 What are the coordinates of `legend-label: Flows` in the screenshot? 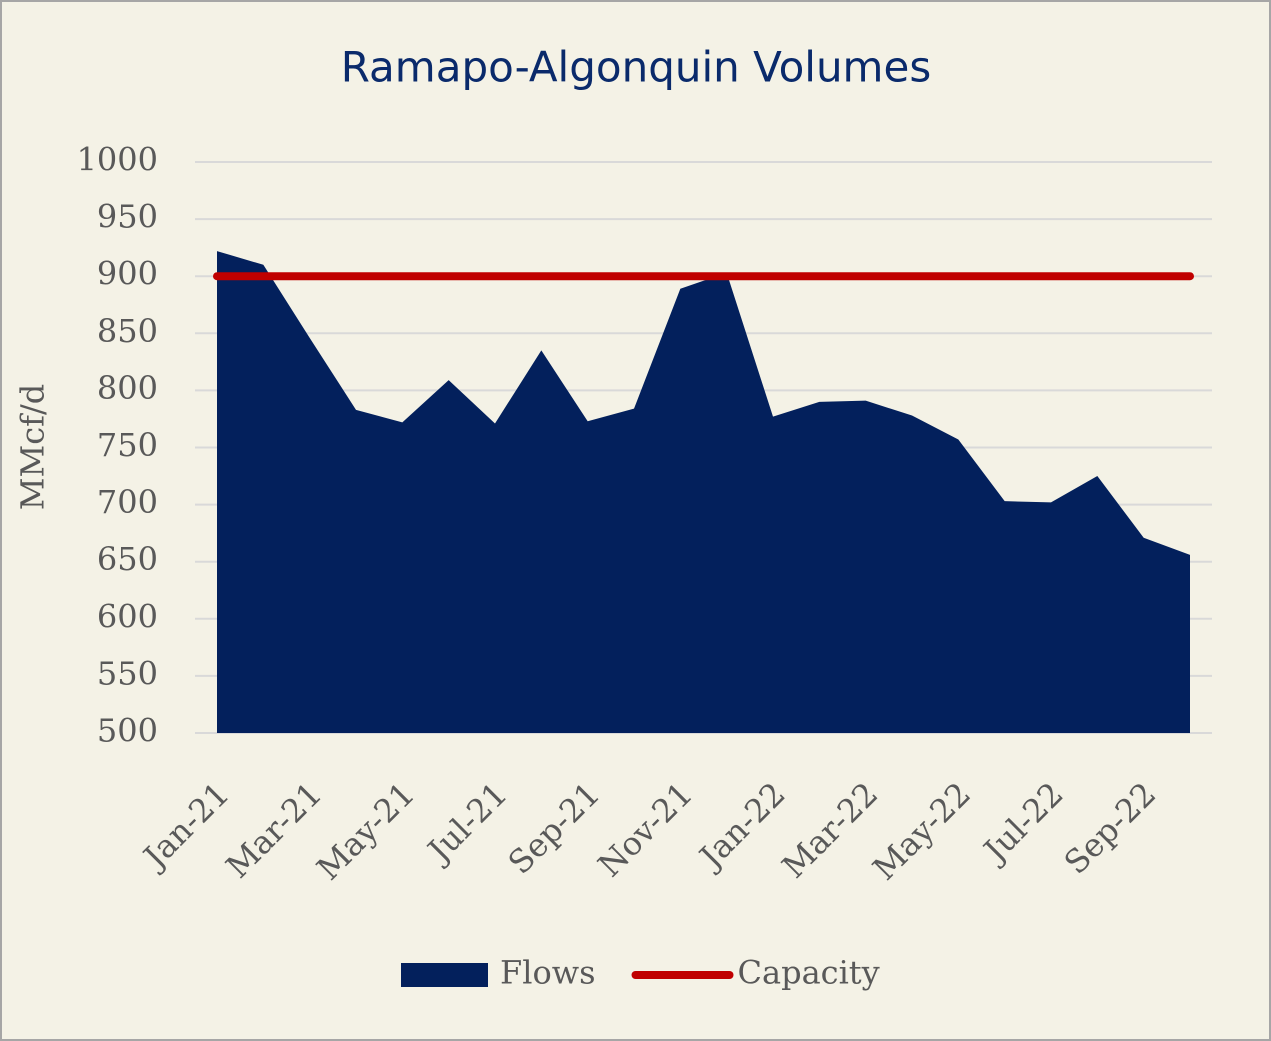 It's located at (548, 973).